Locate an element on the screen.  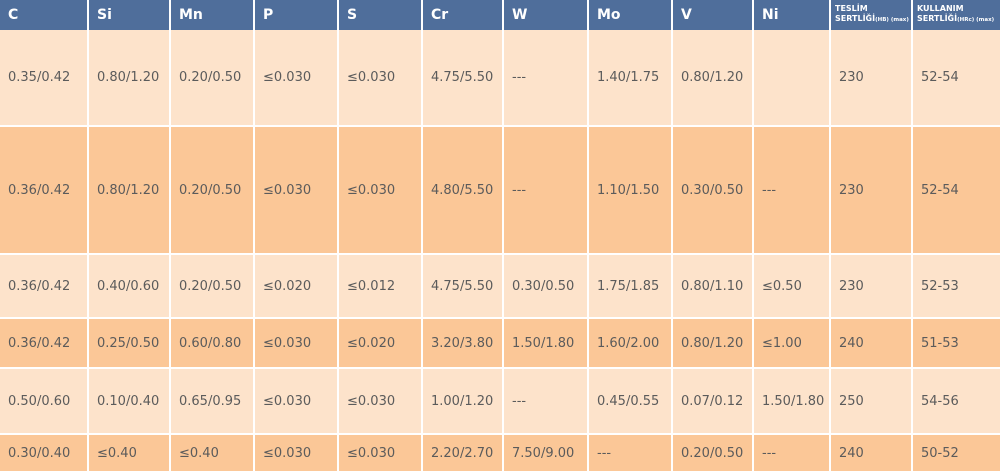
cell-mo: 1.40/1.75 is located at coordinates (630, 78).